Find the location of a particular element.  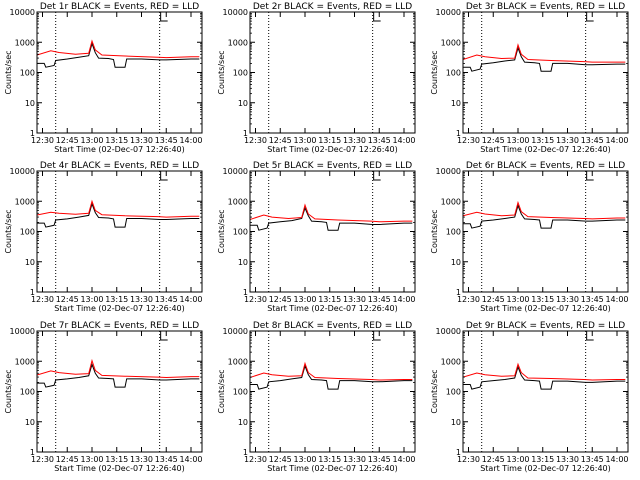

panel-title: Det 4r BLACK = Events, RED = LLD is located at coordinates (119, 166).